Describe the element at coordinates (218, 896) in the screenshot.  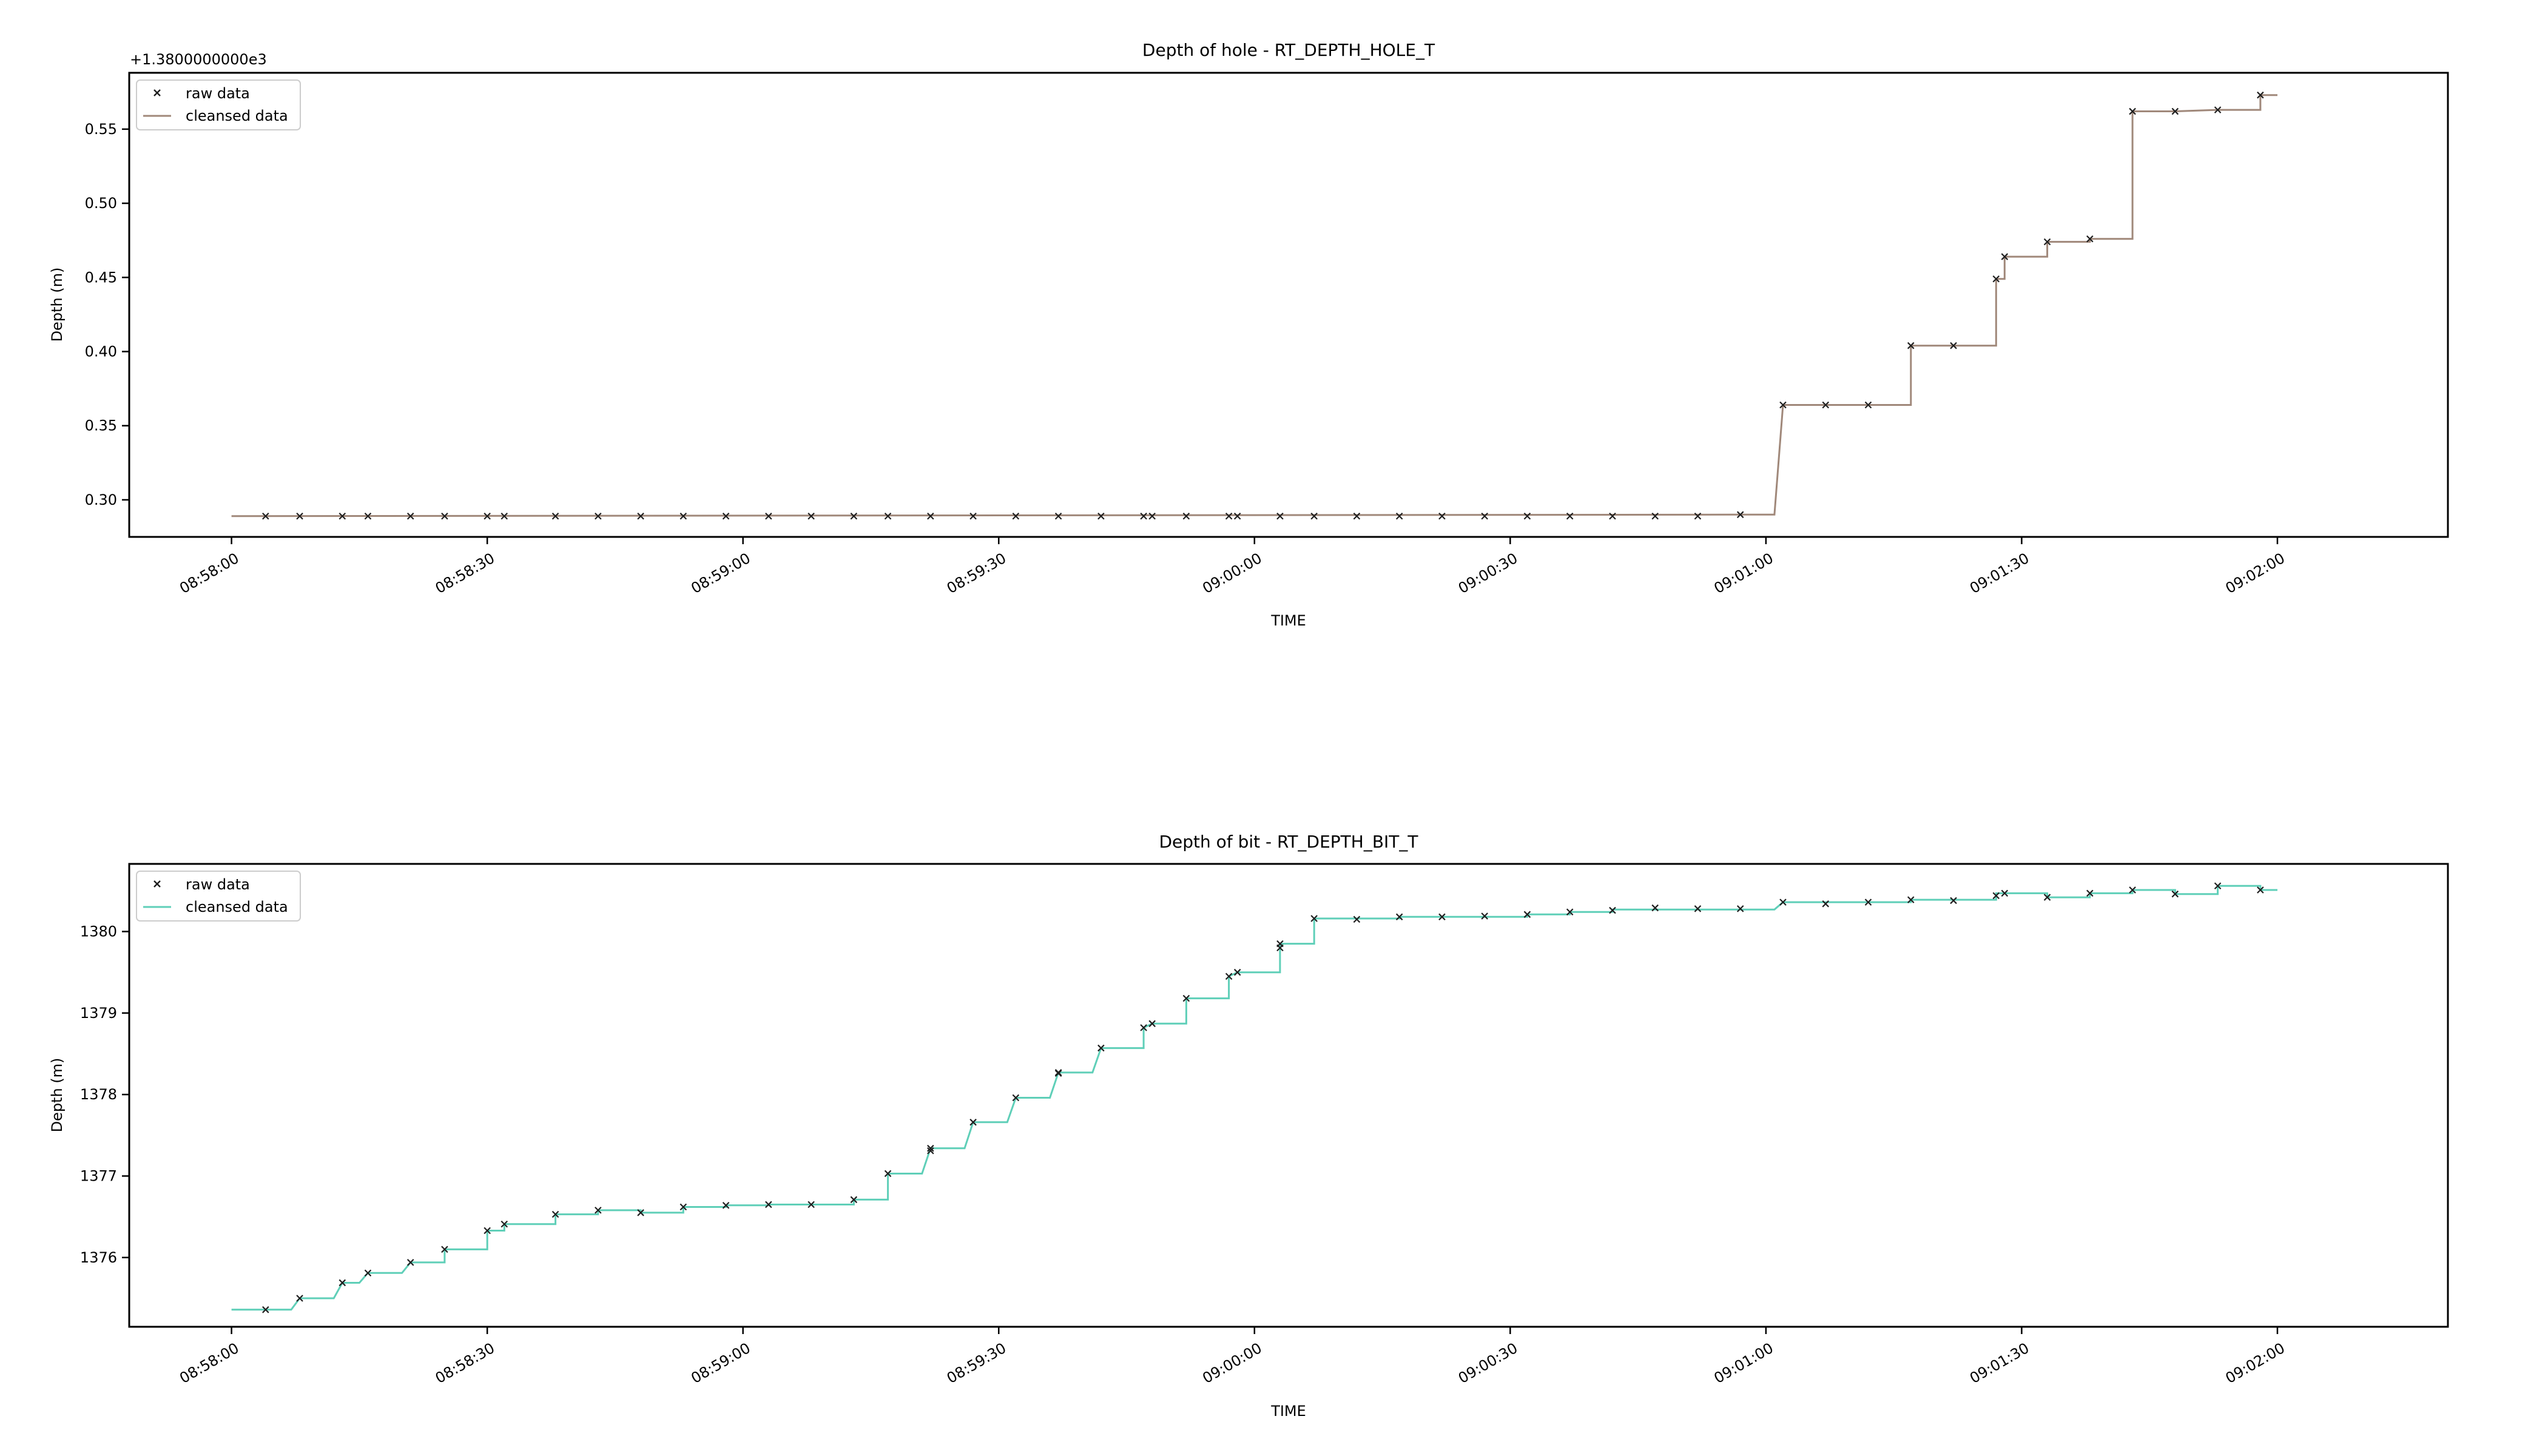
I see `legend-box` at that location.